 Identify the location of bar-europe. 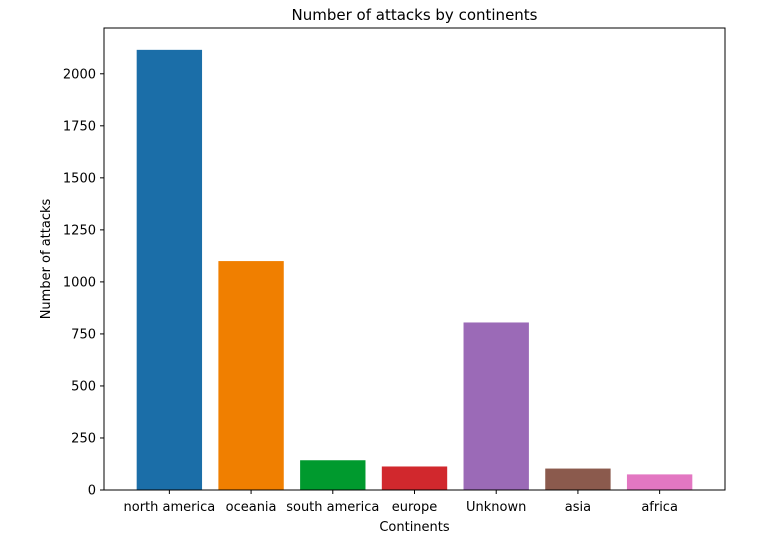
(414, 478).